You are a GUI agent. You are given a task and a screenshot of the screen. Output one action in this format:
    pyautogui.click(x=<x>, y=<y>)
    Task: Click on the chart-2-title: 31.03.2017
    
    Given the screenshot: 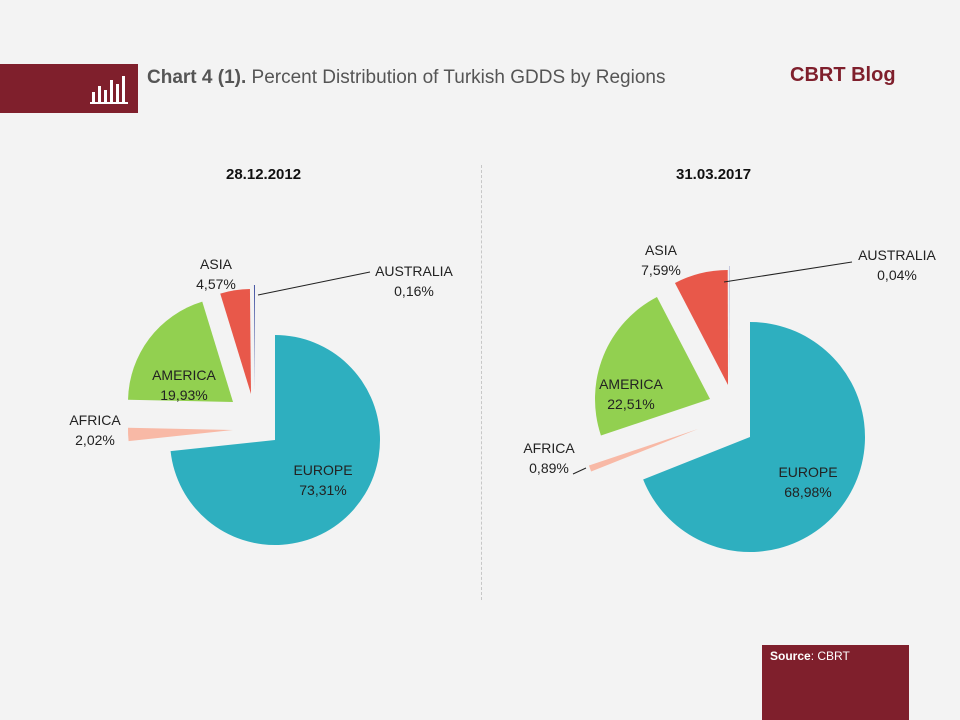 What is the action you would take?
    pyautogui.click(x=714, y=174)
    